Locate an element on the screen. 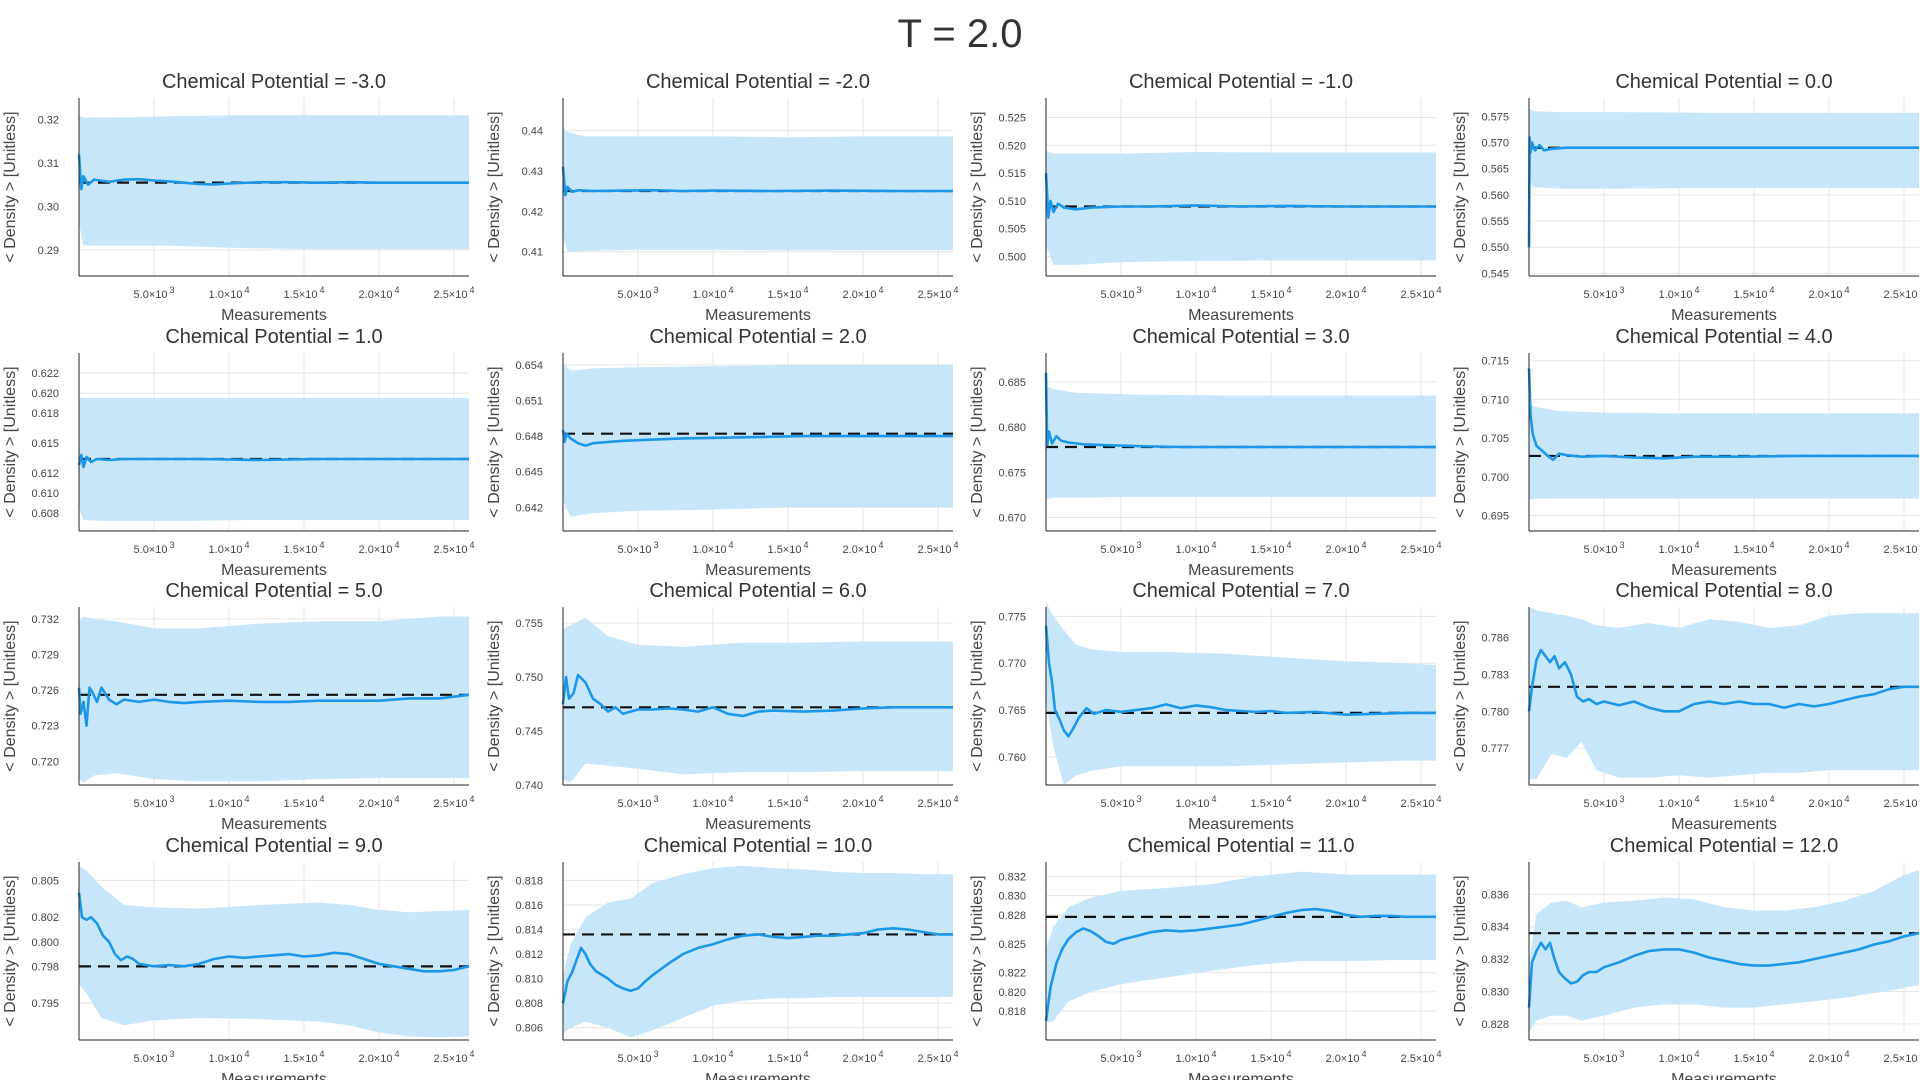 Image resolution: width=1920 pixels, height=1080 pixels. y-tick-label: 0.816 is located at coordinates (529, 906).